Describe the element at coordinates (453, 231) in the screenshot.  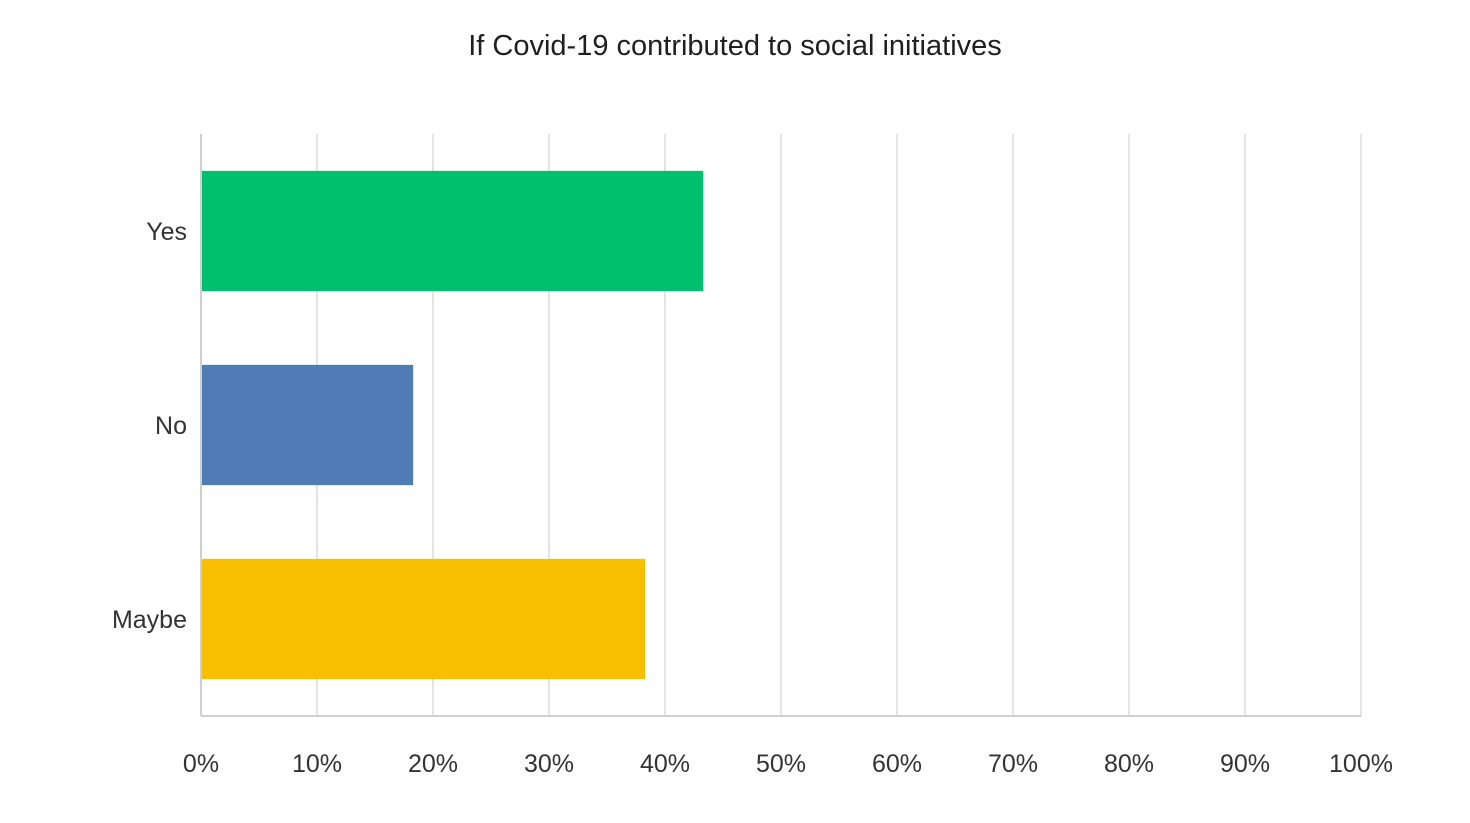
I see `bar-yes` at that location.